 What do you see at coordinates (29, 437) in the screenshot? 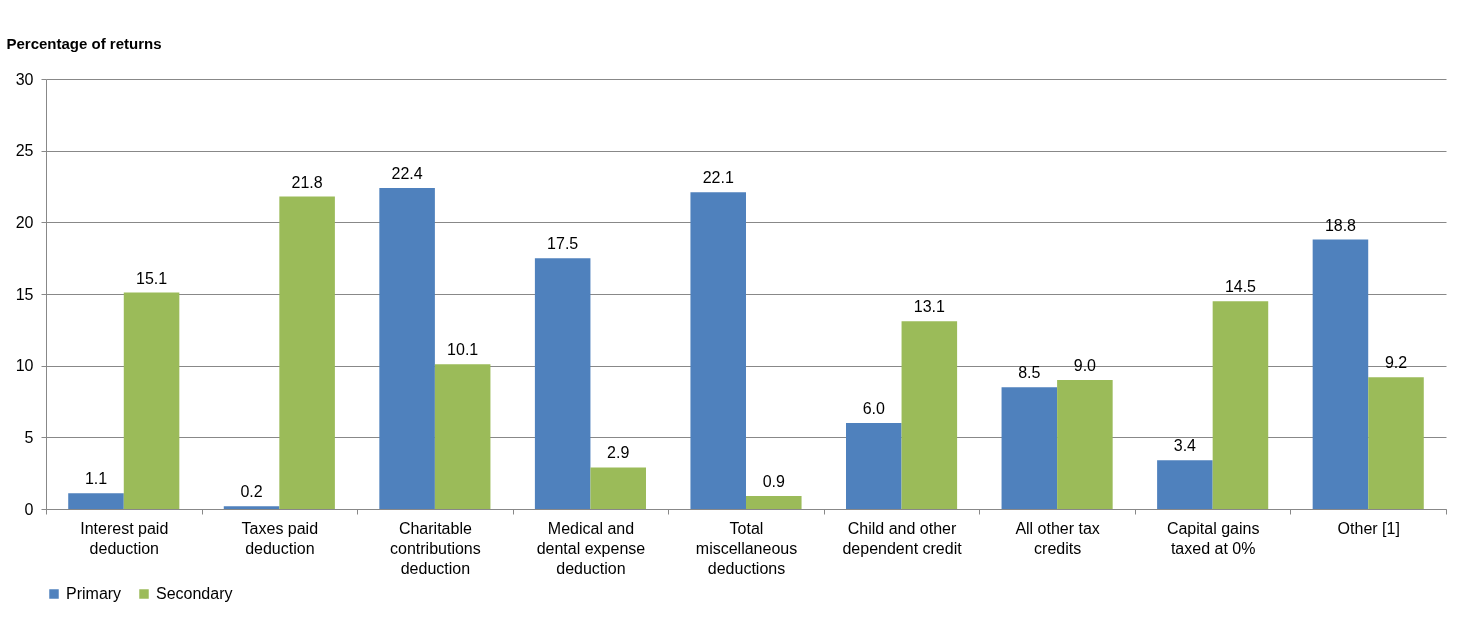
I see `y-tick-label: 5` at bounding box center [29, 437].